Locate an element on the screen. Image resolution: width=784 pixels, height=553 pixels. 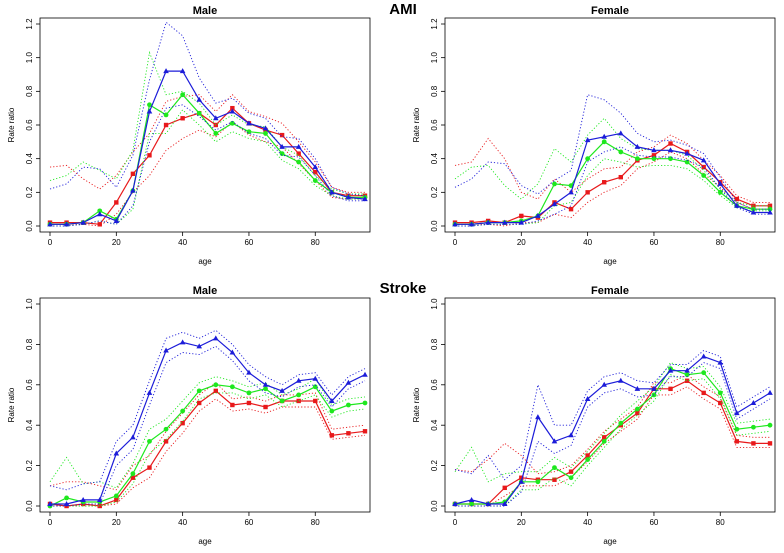
ci-upper-line-red is located at coordinates (612, 424).